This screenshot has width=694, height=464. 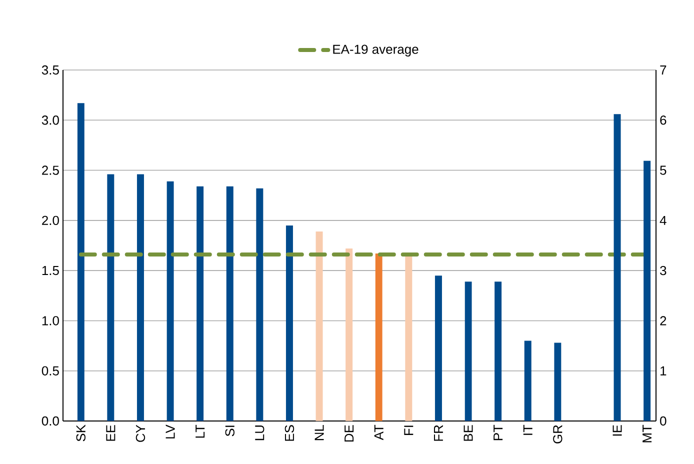 What do you see at coordinates (111, 433) in the screenshot?
I see `x-tick-label: EE` at bounding box center [111, 433].